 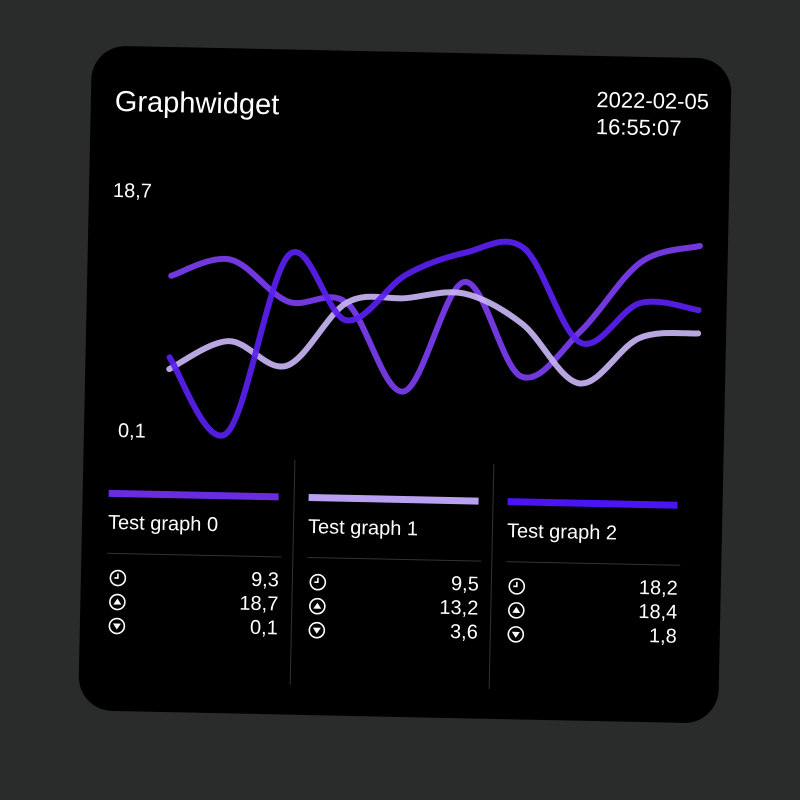 What do you see at coordinates (459, 608) in the screenshot?
I see `max-value: 13,2` at bounding box center [459, 608].